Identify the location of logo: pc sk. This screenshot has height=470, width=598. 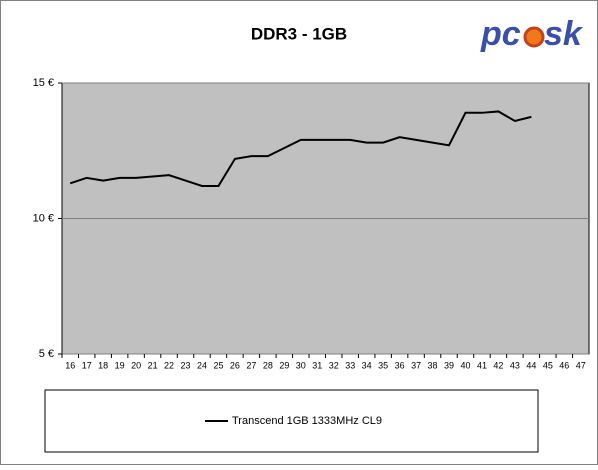
(532, 34).